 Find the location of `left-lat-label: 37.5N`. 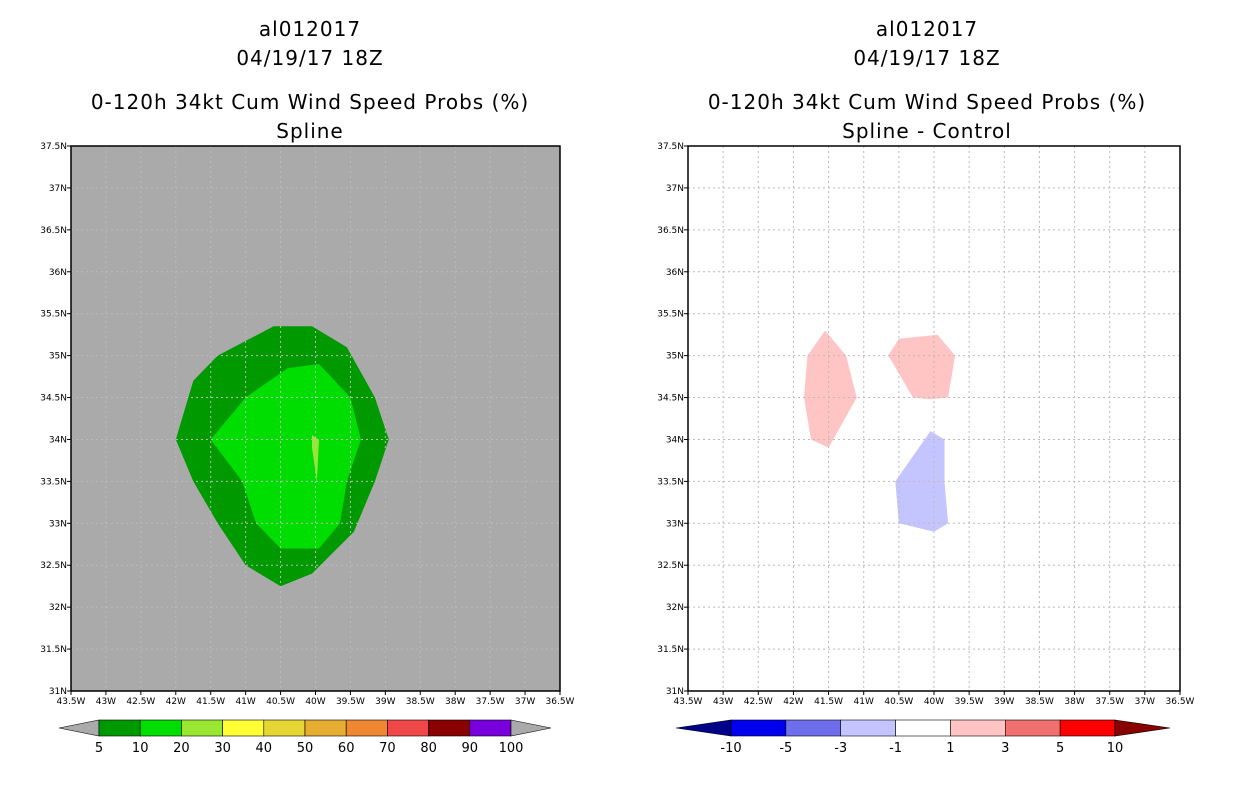

left-lat-label: 37.5N is located at coordinates (53, 147).